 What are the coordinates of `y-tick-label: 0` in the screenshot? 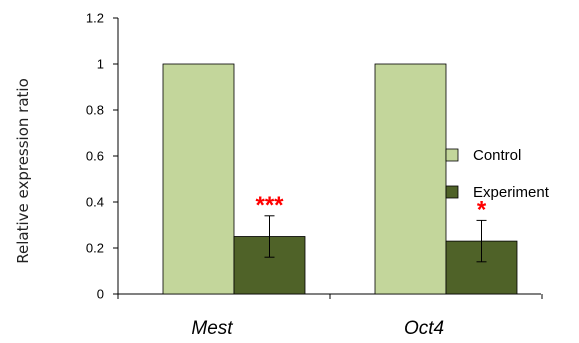 It's located at (100, 294).